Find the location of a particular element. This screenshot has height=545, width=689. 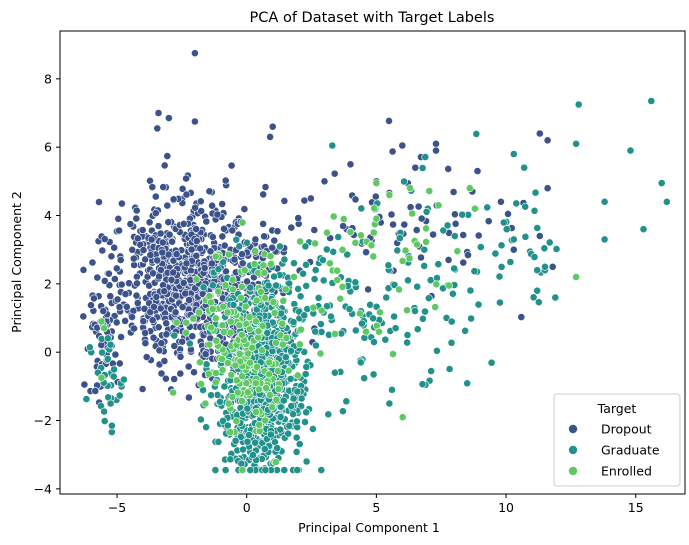

legend-box is located at coordinates (617, 440).